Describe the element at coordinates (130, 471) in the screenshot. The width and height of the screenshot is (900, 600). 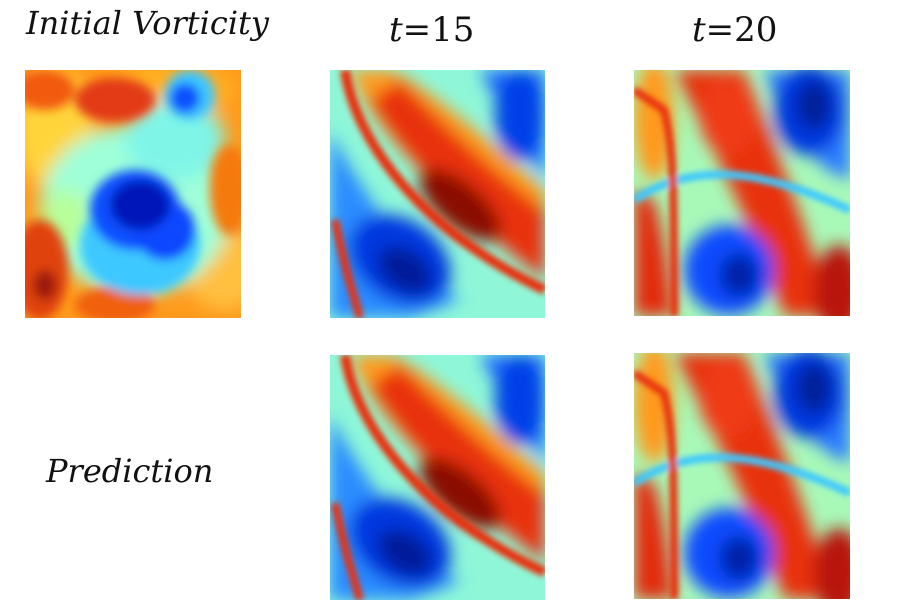
I see `prediction-label: Prediction` at that location.